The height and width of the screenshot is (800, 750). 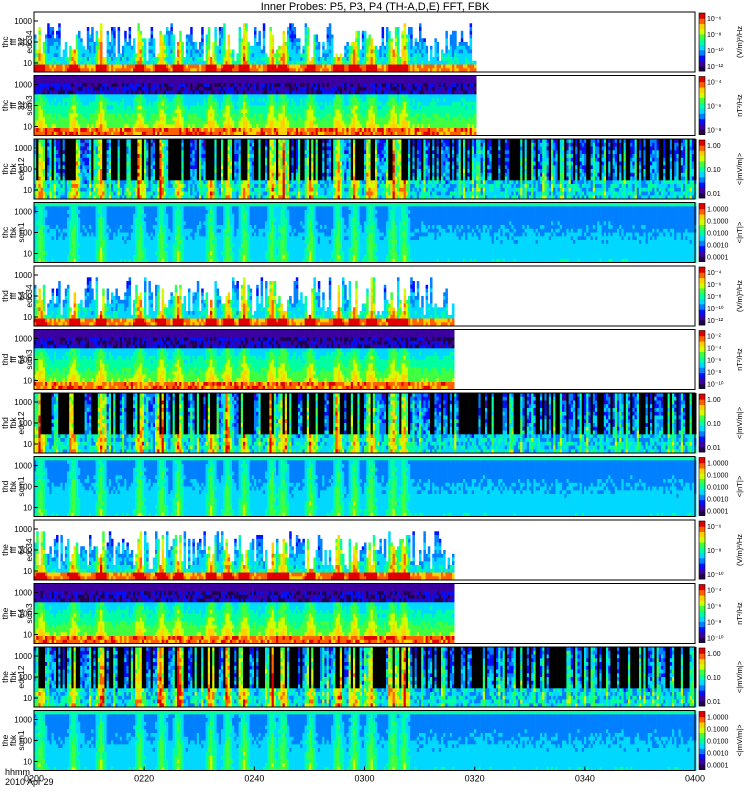 I want to click on colorbar-tick-label: 1.00, so click(x=714, y=400).